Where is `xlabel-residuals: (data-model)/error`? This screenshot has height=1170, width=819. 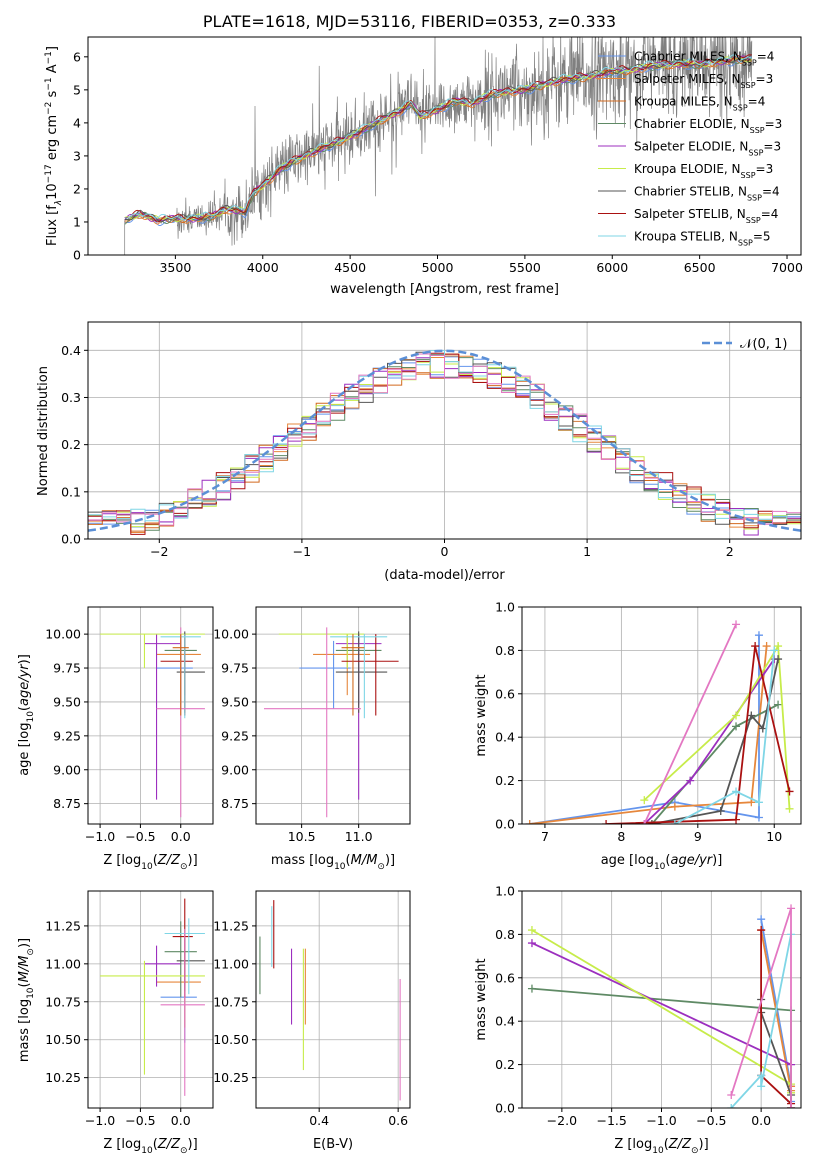
xlabel-residuals: (data-model)/error is located at coordinates (444, 575).